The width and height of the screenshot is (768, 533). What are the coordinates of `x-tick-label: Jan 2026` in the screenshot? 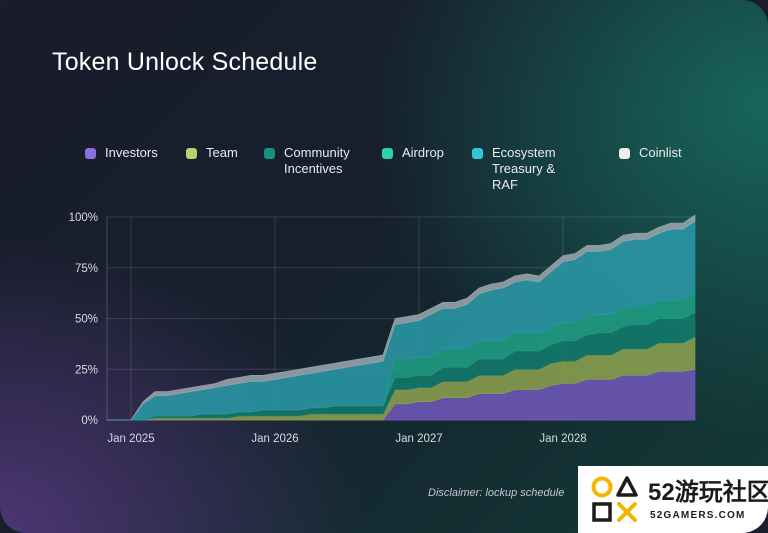 It's located at (274, 439).